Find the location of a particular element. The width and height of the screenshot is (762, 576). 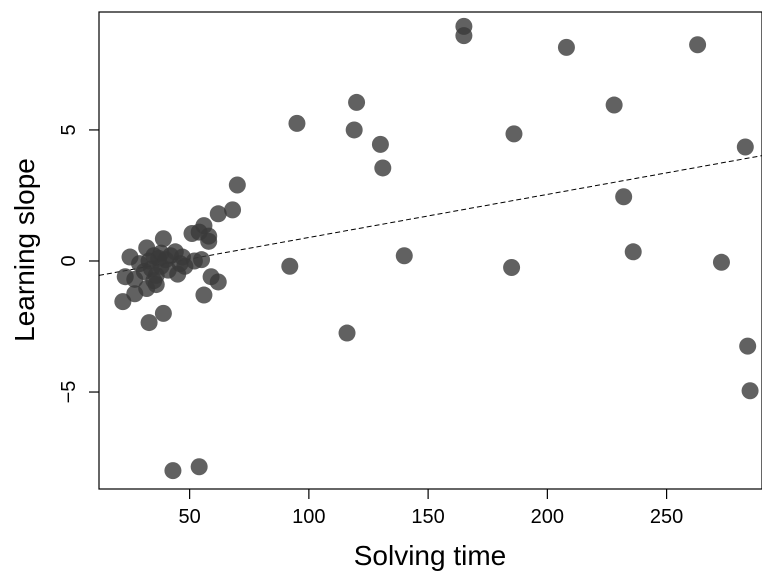

x-tick-label: 50 is located at coordinates (190, 517).